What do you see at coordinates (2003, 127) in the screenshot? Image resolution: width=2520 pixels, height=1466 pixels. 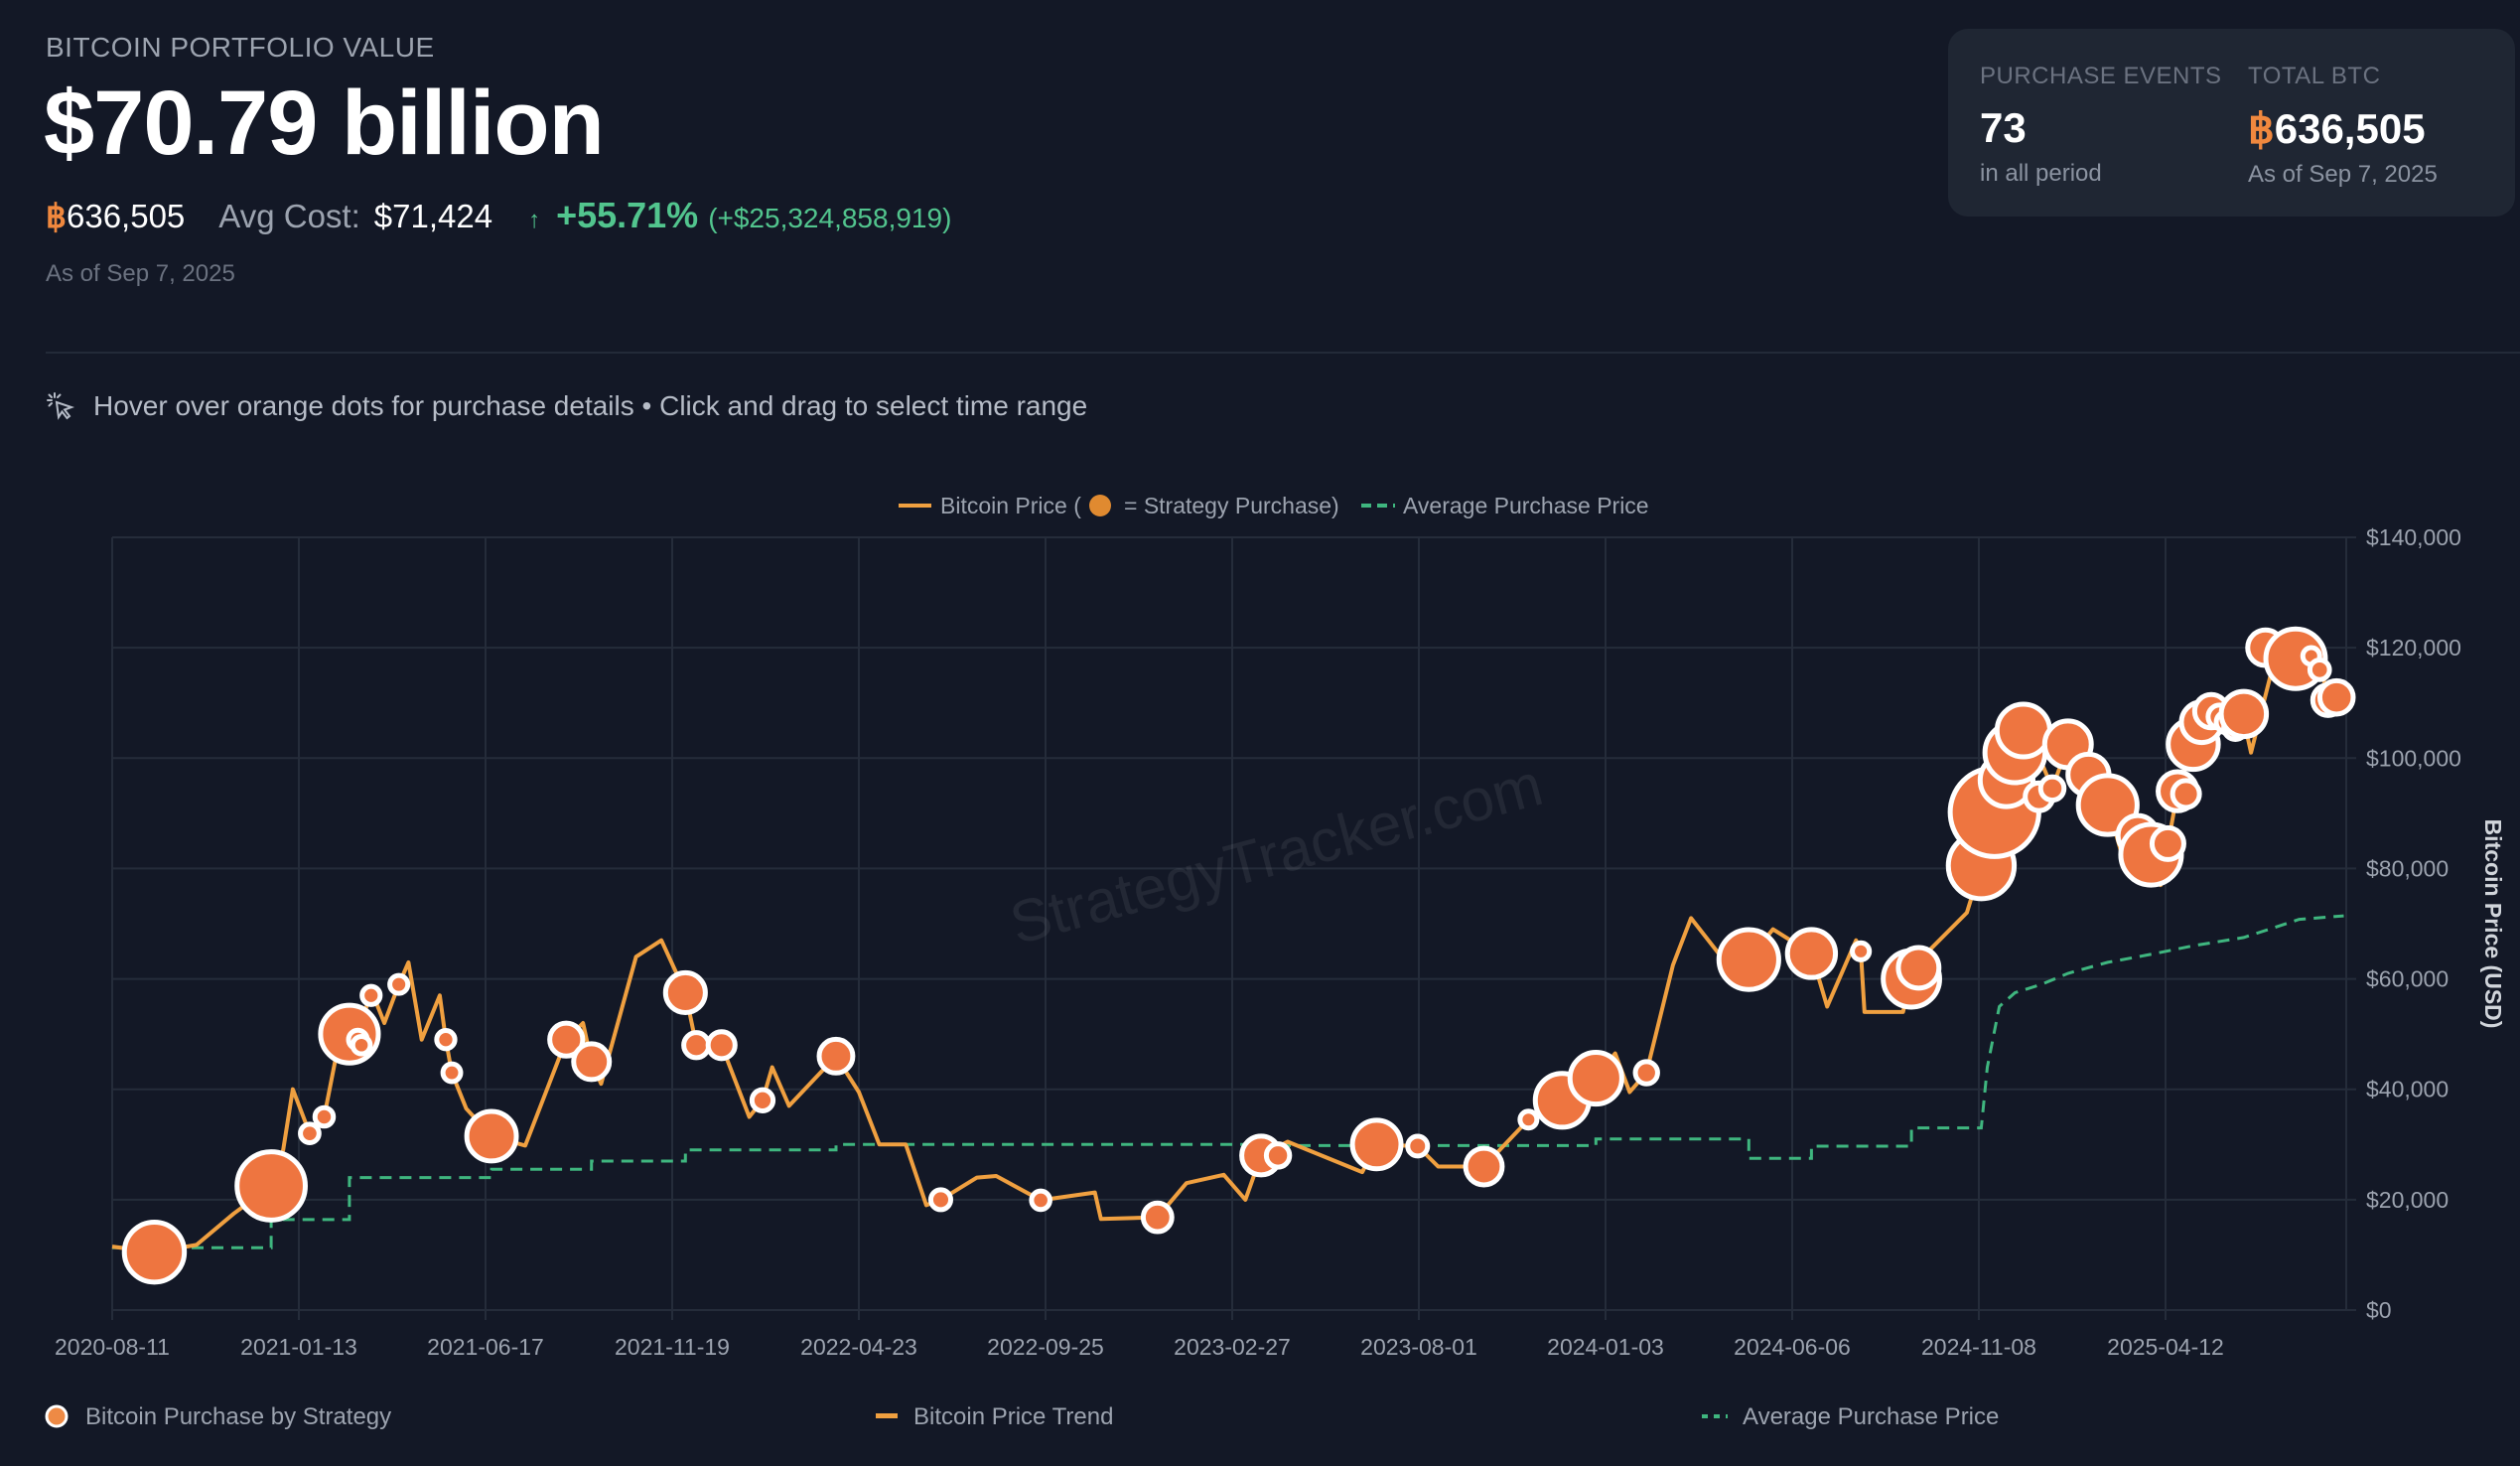 I see `purchase-events-value: 73` at bounding box center [2003, 127].